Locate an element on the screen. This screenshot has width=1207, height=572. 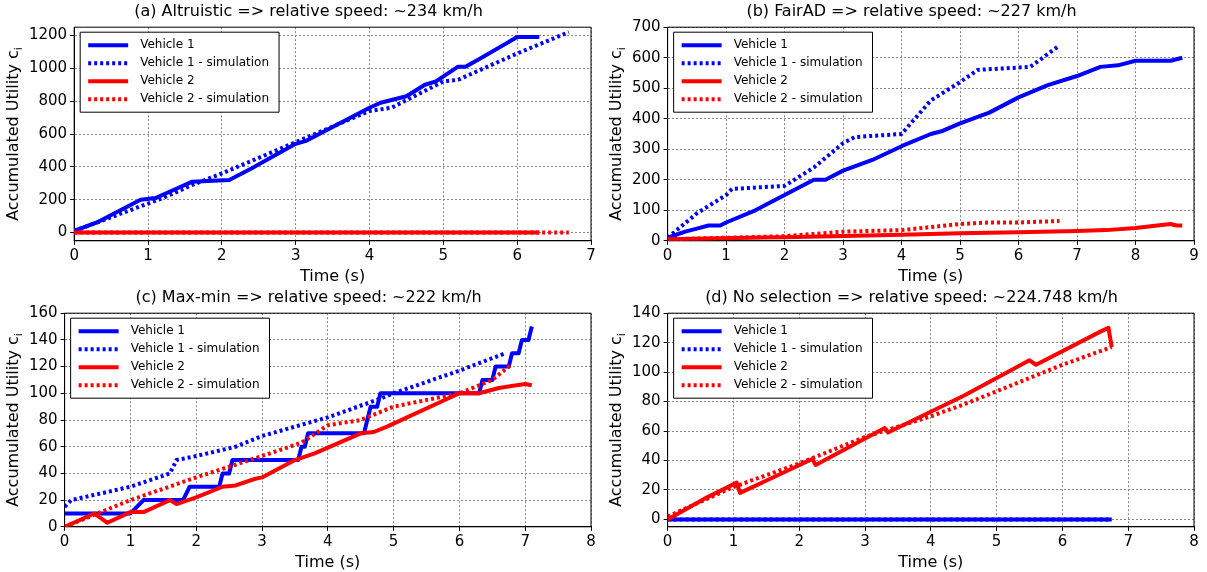
y-tick-label: 500 is located at coordinates (646, 87).